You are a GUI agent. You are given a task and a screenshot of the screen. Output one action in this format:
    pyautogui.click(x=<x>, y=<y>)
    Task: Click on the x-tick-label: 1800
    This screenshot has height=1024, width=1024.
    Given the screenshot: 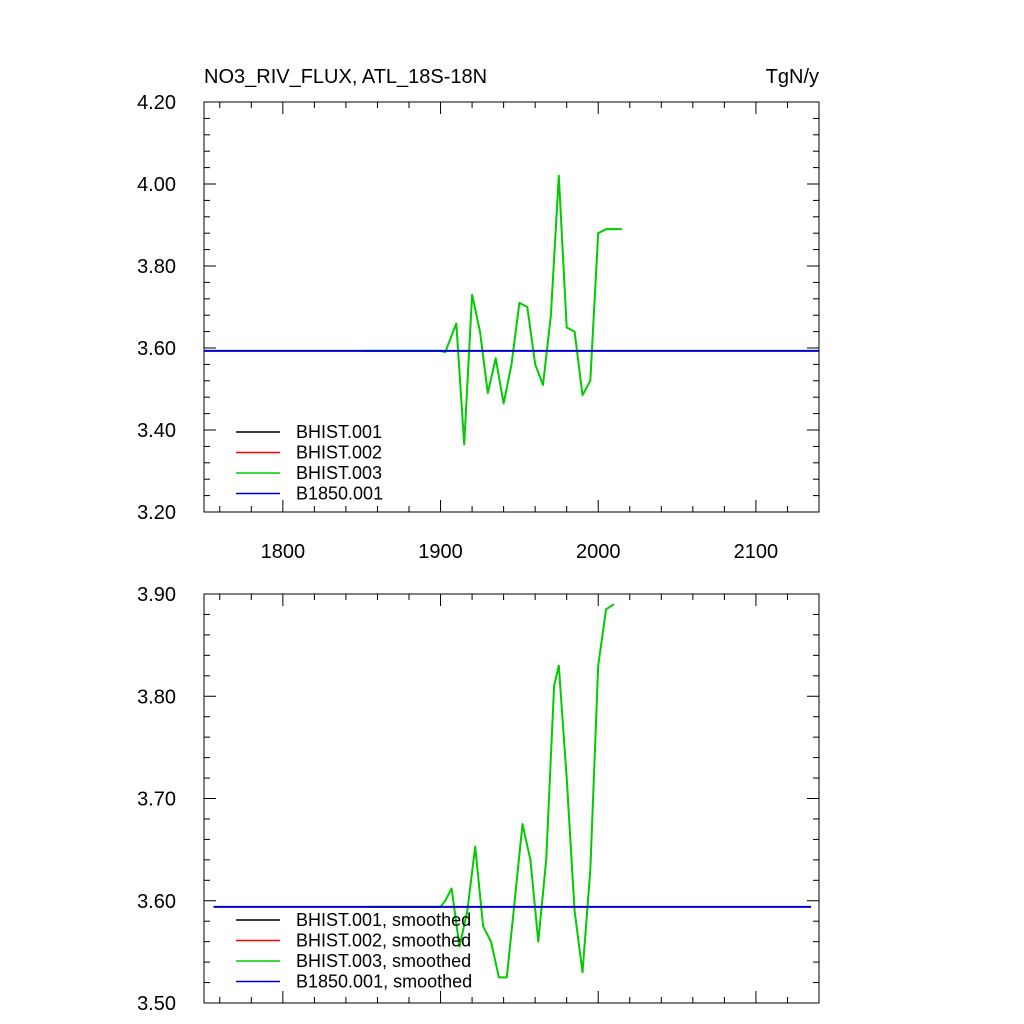 What is the action you would take?
    pyautogui.click(x=283, y=552)
    